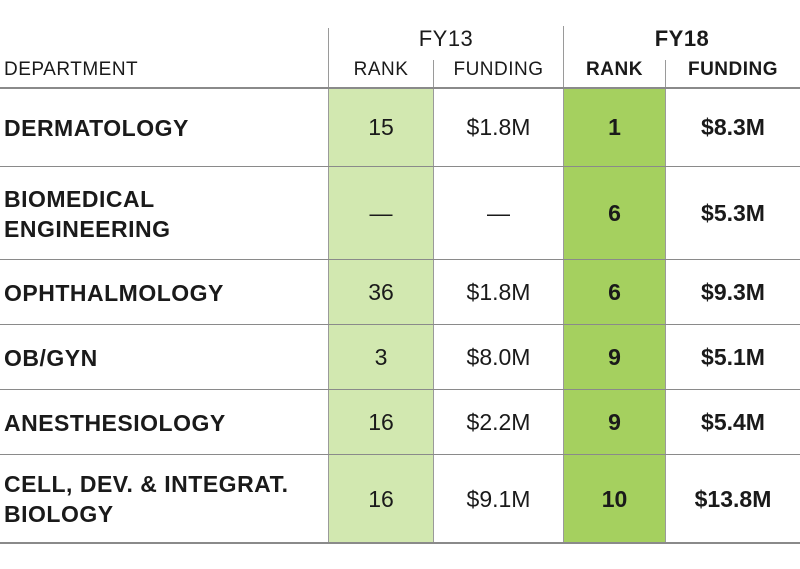 The width and height of the screenshot is (800, 569). What do you see at coordinates (733, 213) in the screenshot?
I see `fy18-funding-cell: $5.3M` at bounding box center [733, 213].